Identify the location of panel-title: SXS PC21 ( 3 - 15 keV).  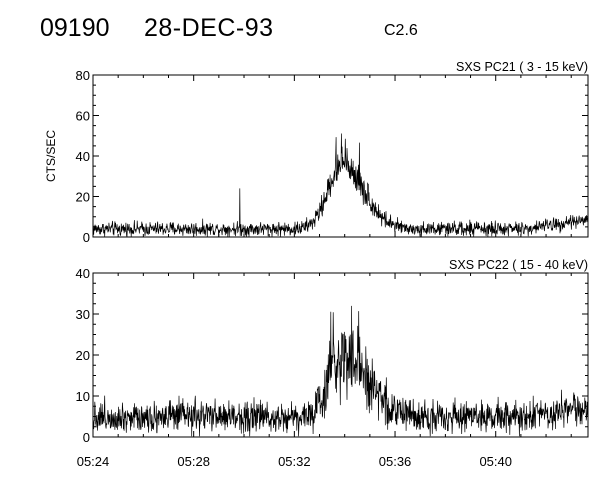
(522, 67).